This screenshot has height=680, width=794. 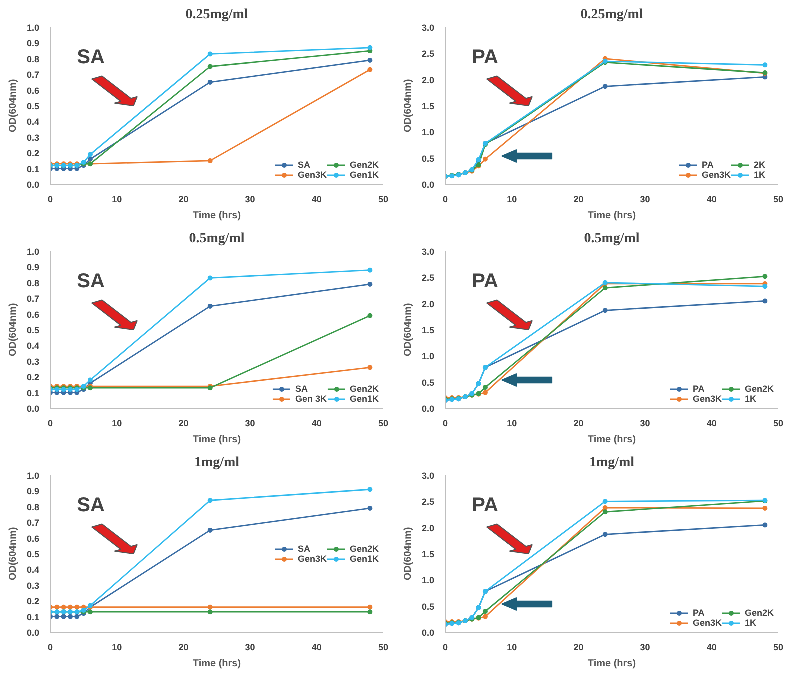 I want to click on y-tick-label: 0.3, so click(x=33, y=137).